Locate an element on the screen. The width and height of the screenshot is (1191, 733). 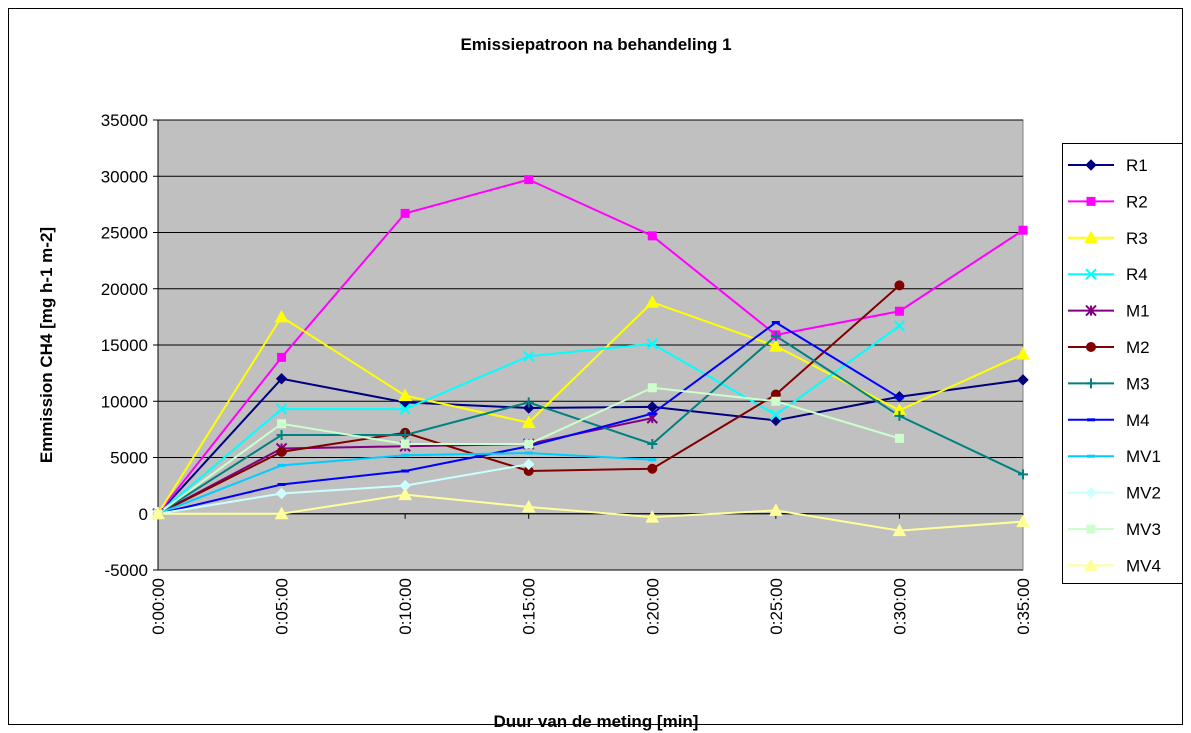
legend-label: M1 is located at coordinates (1138, 311).